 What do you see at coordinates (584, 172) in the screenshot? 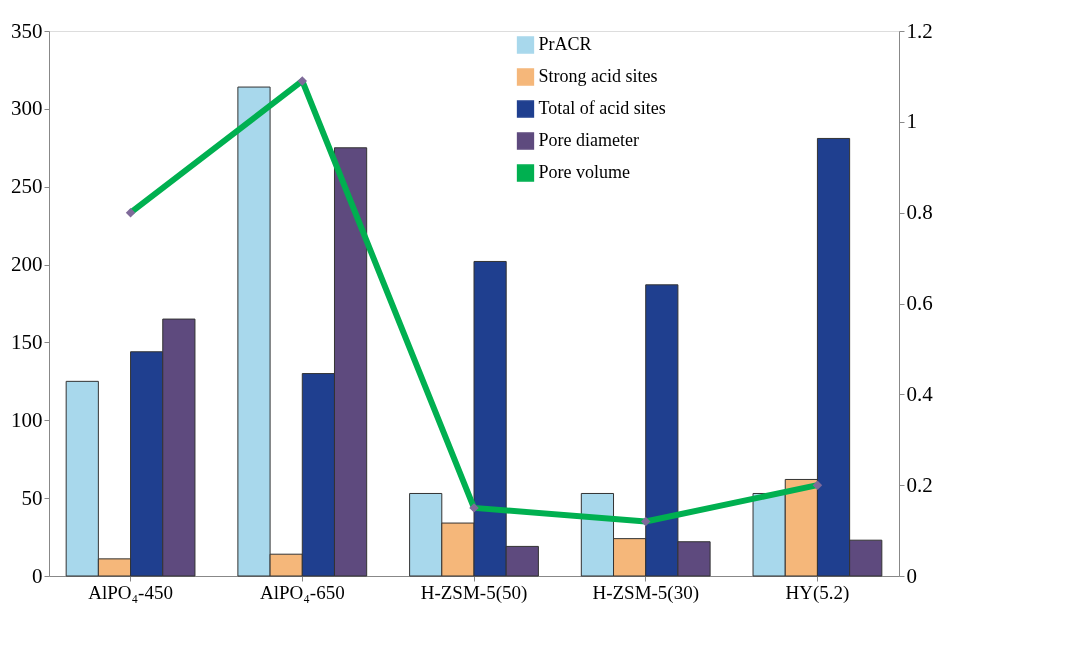
I see `legend-label: Pore volume` at bounding box center [584, 172].